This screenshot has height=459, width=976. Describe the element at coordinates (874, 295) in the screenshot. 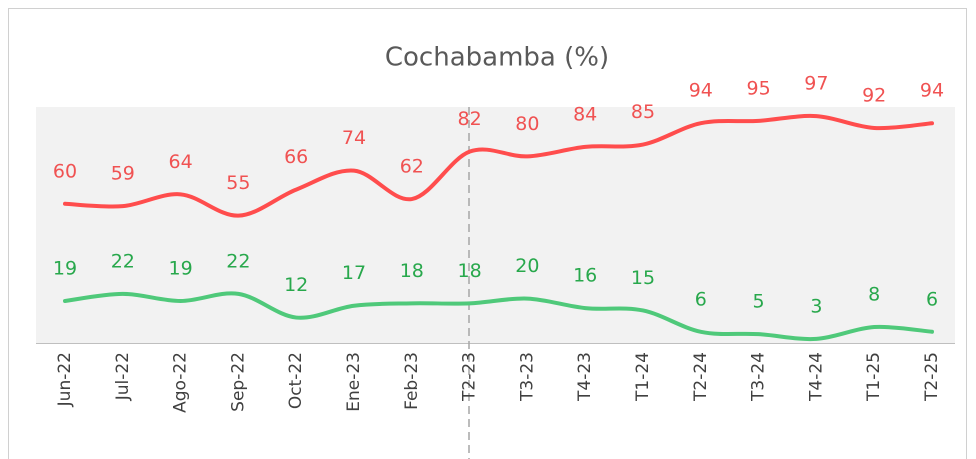

I see `data-label: 8` at that location.